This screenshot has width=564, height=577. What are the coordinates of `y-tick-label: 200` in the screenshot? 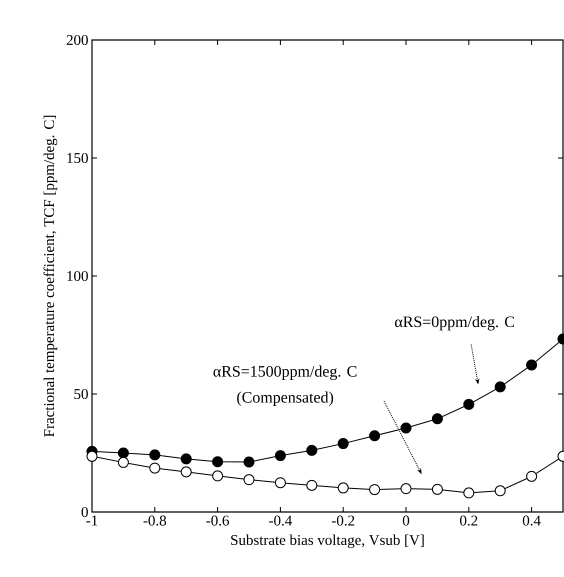 It's located at (77, 40).